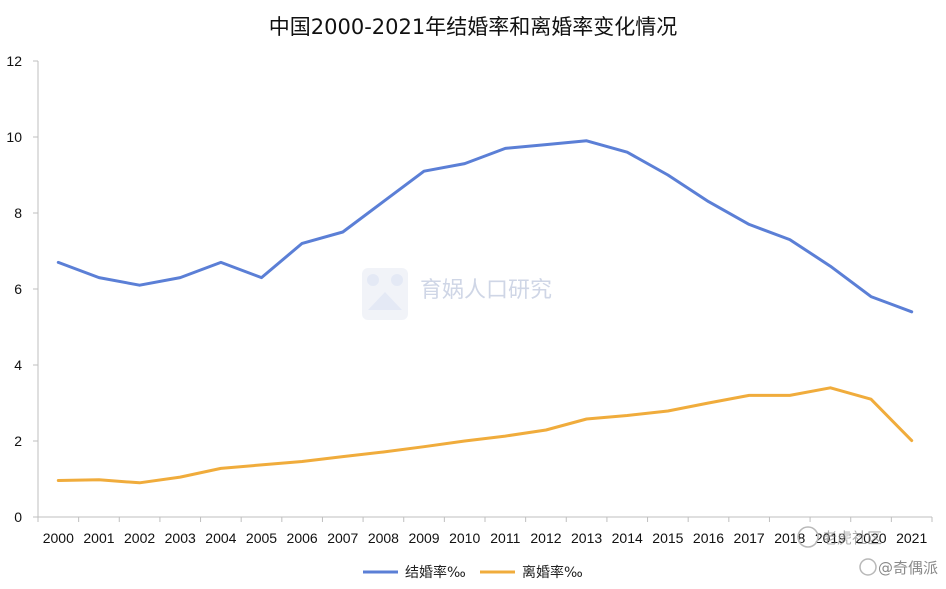 The image size is (946, 589). Describe the element at coordinates (180, 538) in the screenshot. I see `x-tick-label: 2003` at that location.